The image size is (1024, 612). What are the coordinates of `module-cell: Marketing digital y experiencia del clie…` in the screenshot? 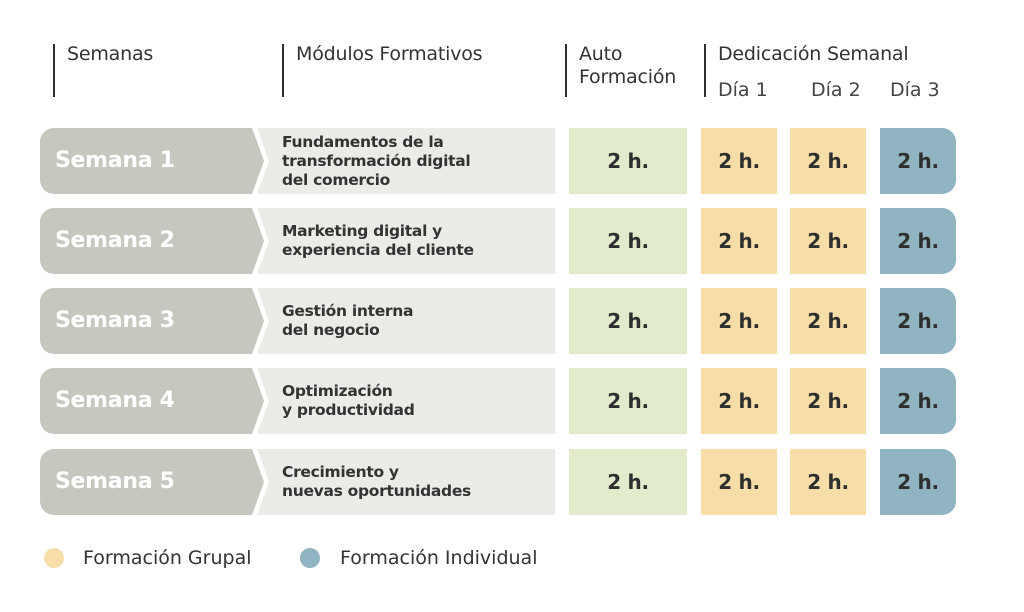 It's located at (406, 241).